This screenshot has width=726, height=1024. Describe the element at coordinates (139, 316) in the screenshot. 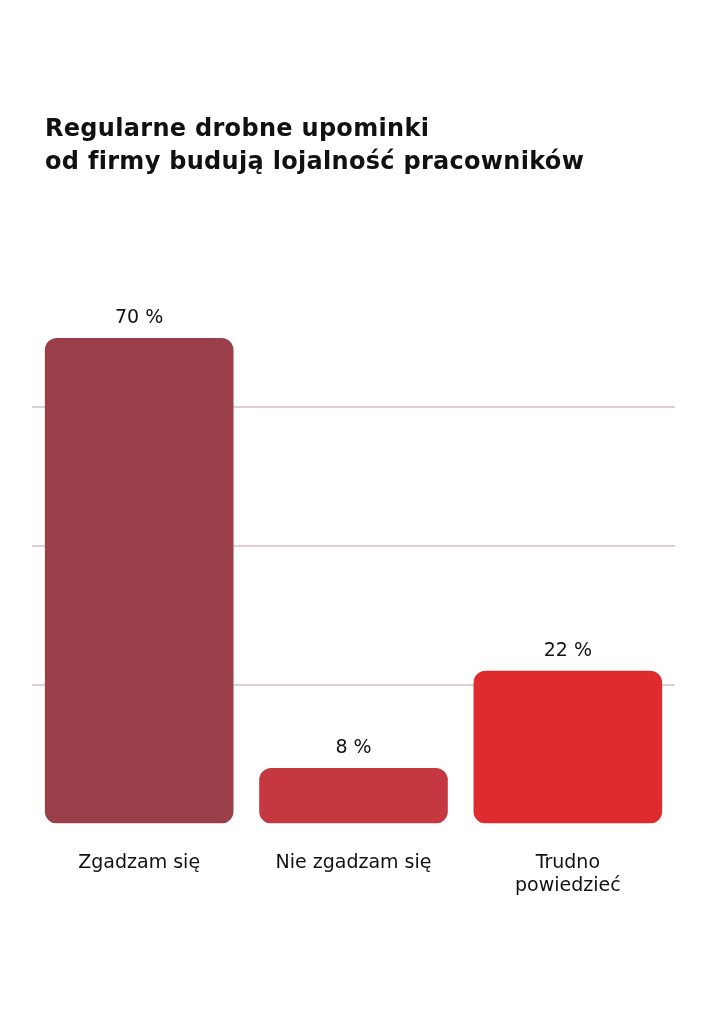

I see `data-label: 70 %` at that location.